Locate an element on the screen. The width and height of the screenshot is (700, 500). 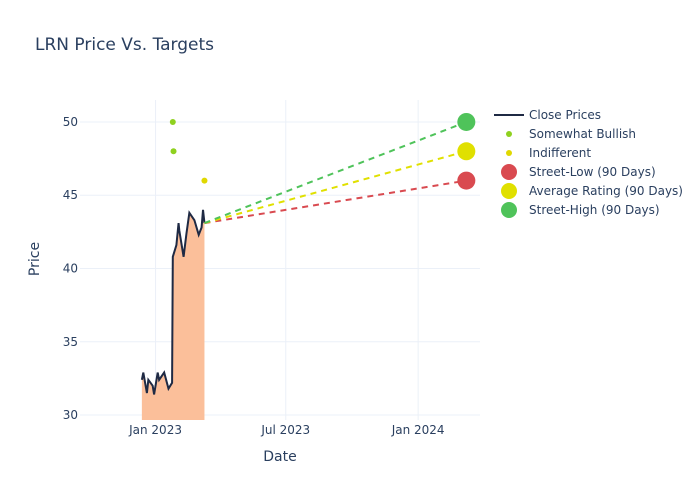
close-price-line is located at coordinates (173, 302).